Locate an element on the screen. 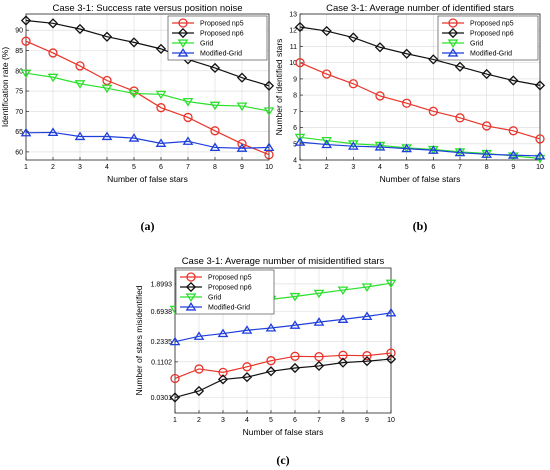 Image resolution: width=550 pixels, height=470 pixels. y-tick-label: 75 is located at coordinates (19, 92).